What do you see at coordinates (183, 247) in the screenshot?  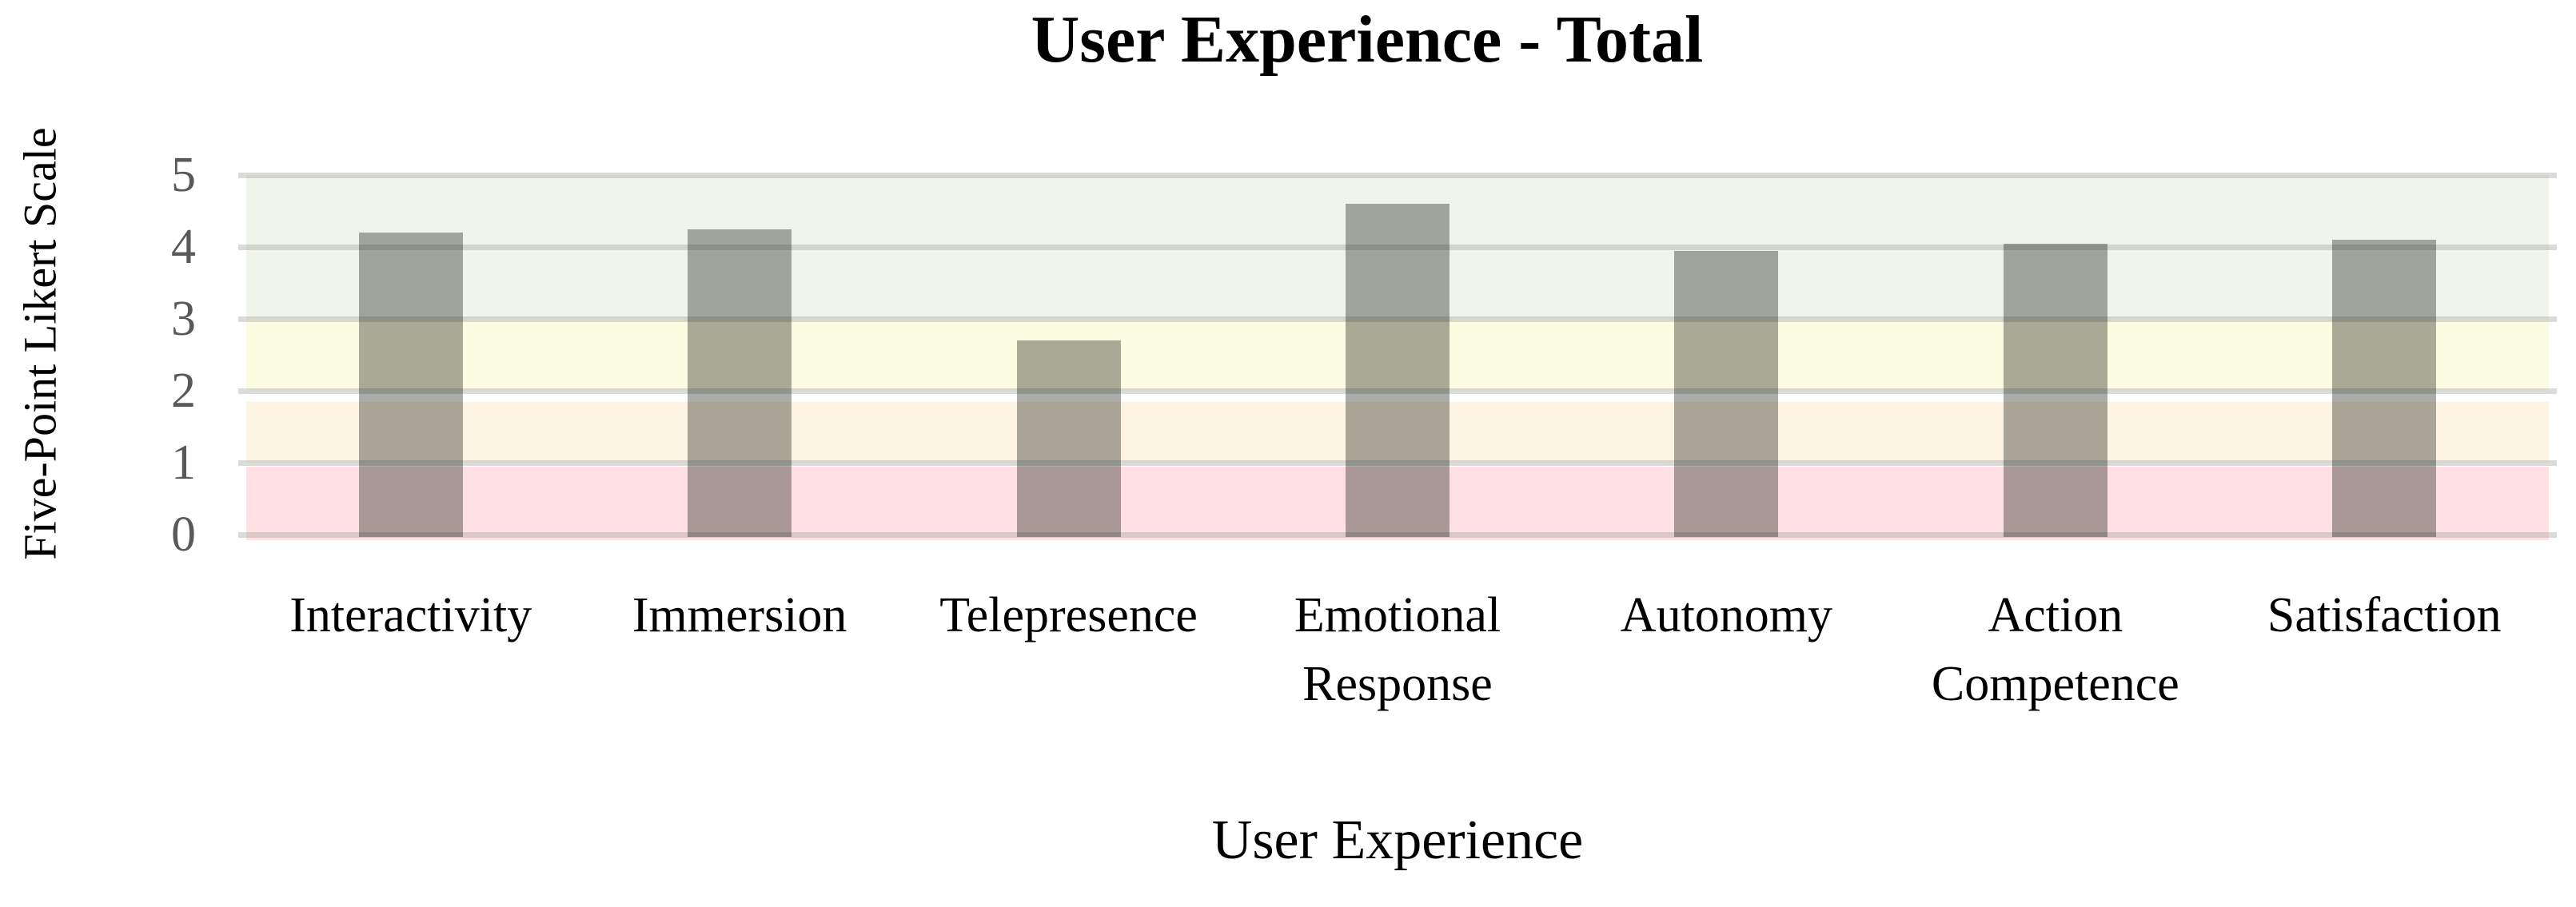 I see `y-tick-label-4: 4` at bounding box center [183, 247].